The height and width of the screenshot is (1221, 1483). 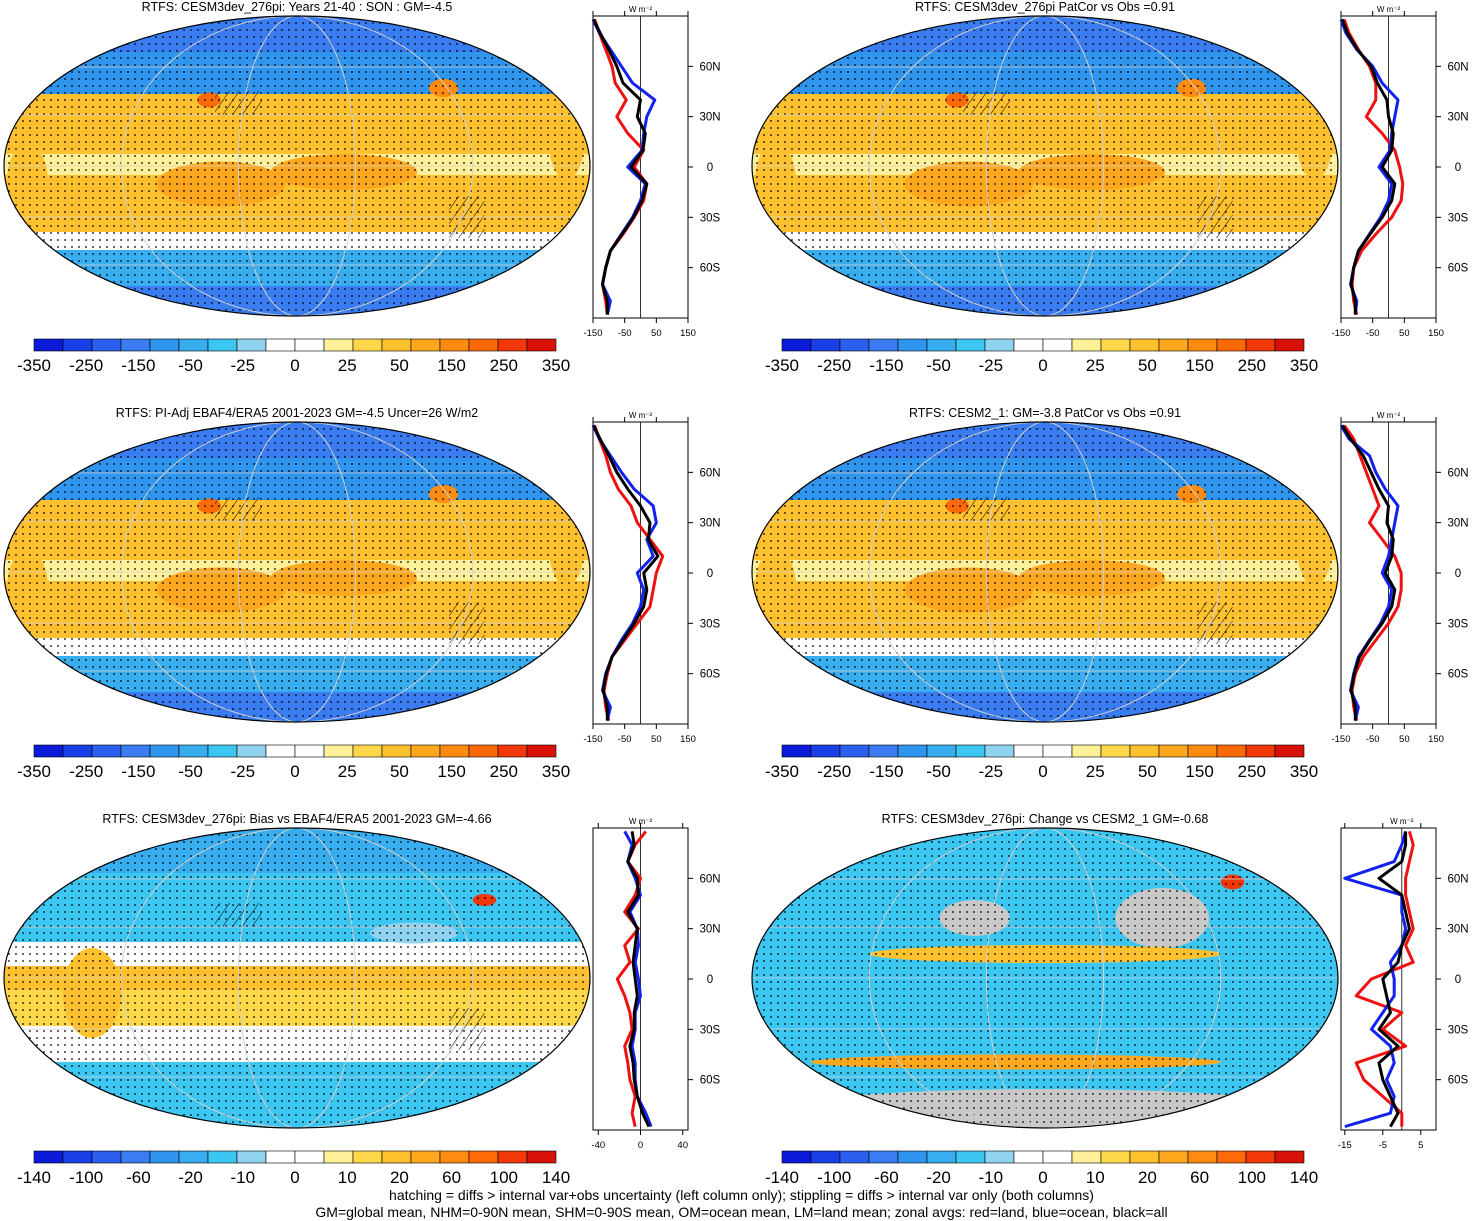 I want to click on colorbar-label: 25, so click(x=1095, y=365).